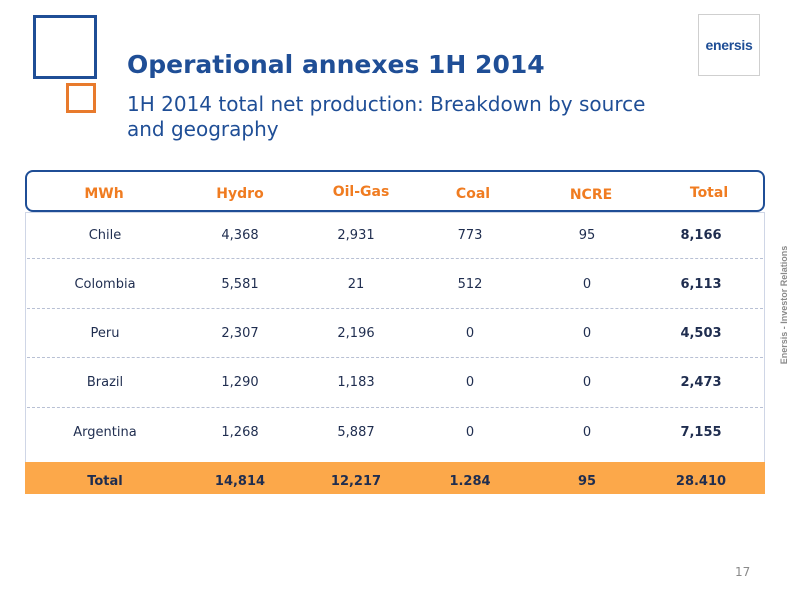 The image size is (800, 600). Describe the element at coordinates (105, 432) in the screenshot. I see `row-argentina-label: Argentina` at that location.